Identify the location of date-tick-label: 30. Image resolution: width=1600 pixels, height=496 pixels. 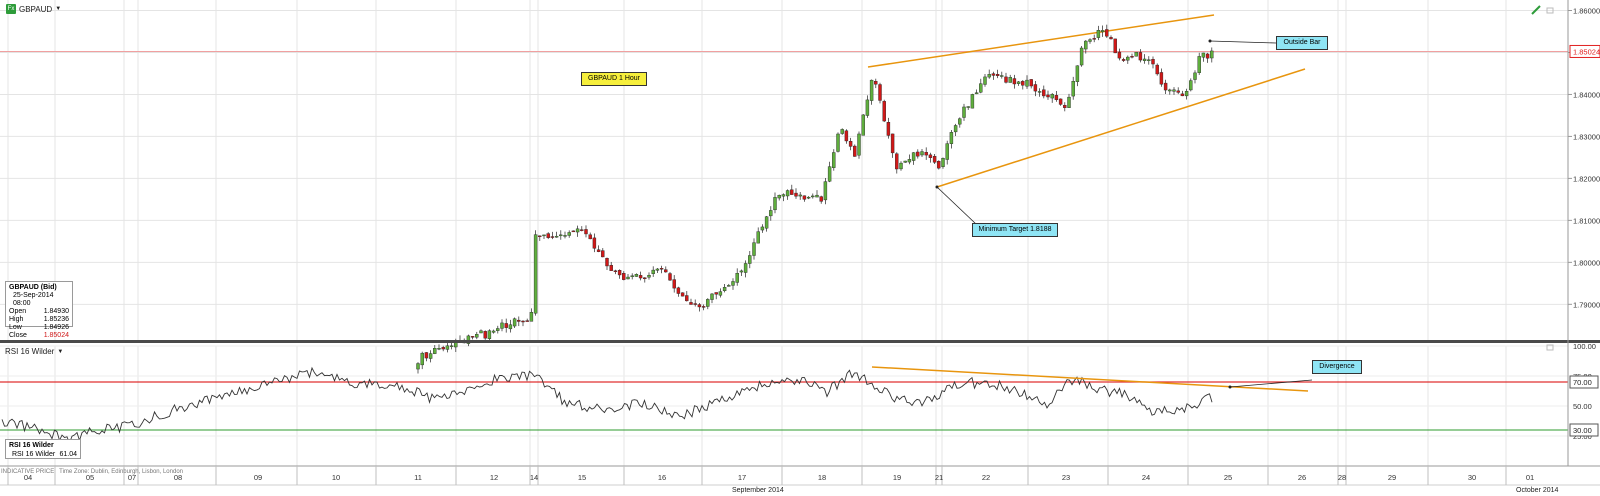
(1472, 477).